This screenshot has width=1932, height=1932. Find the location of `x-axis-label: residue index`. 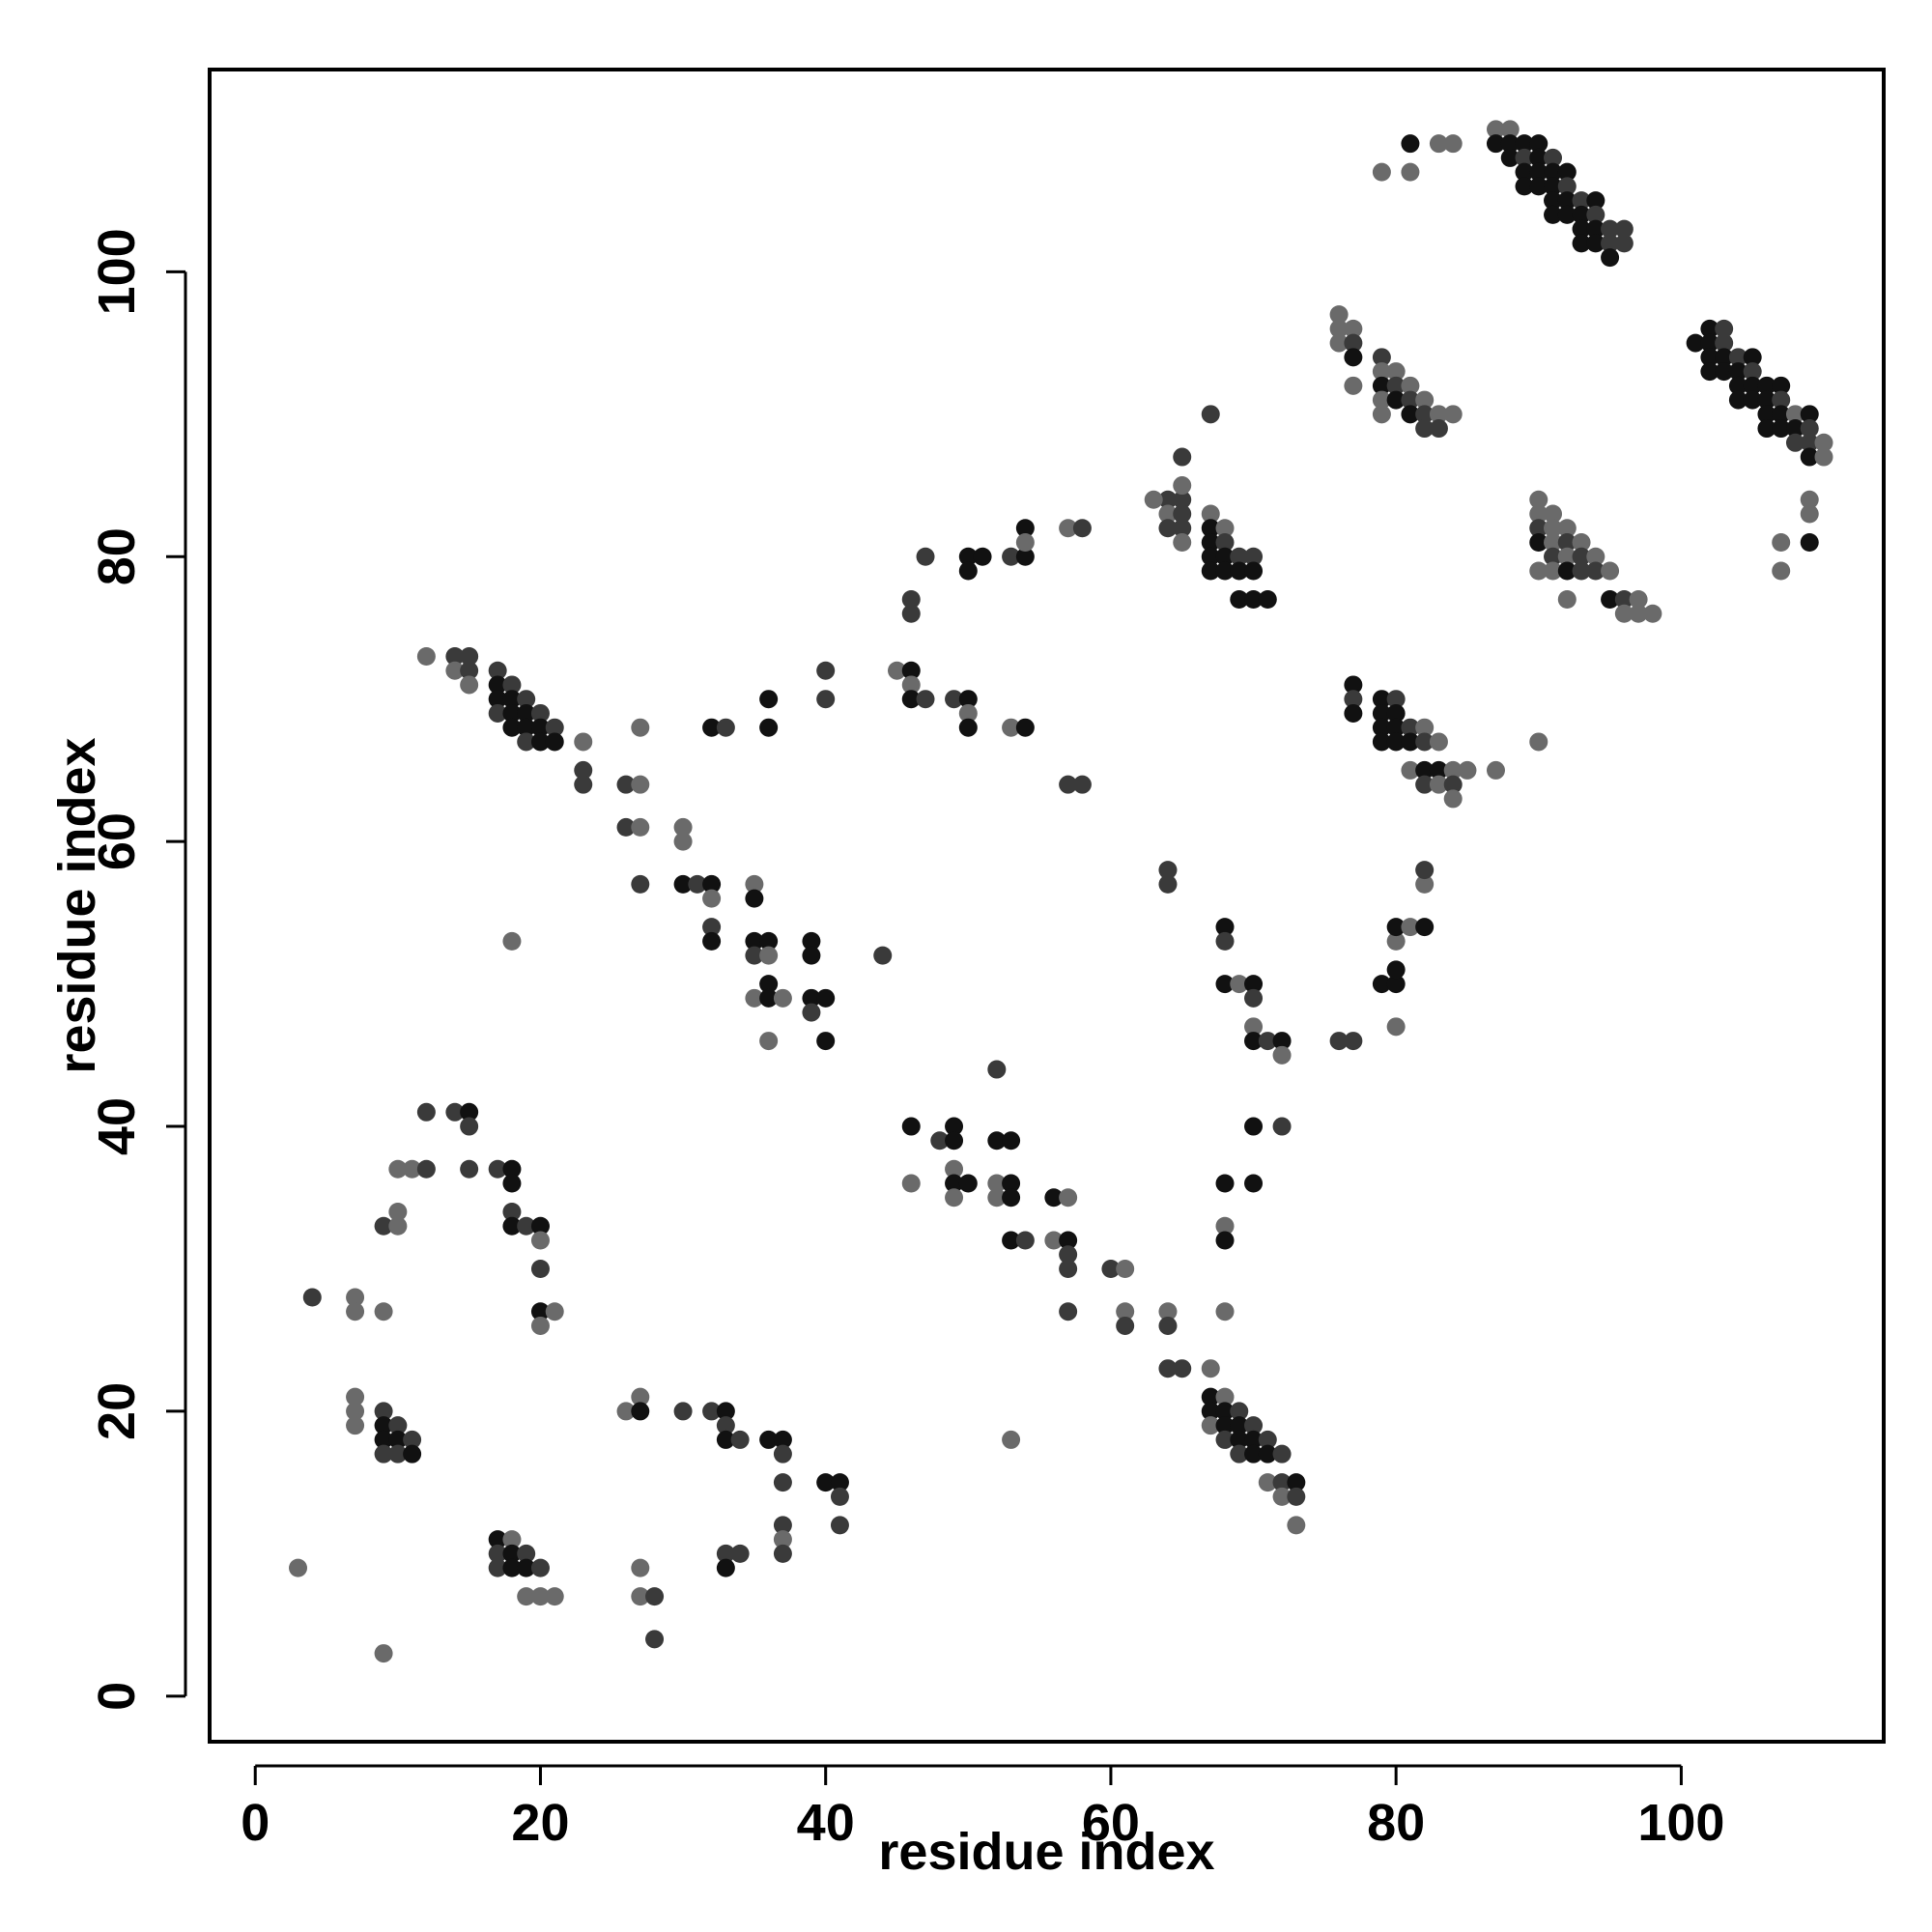

x-axis-label: residue index is located at coordinates (1046, 1852).